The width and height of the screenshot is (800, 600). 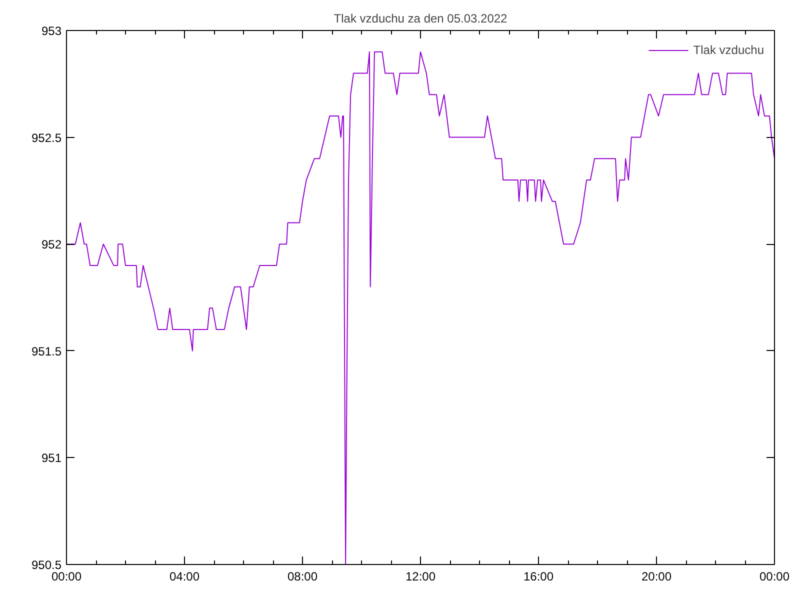 I want to click on chart-title: Tlak vzduchu za den 05.03.2022, so click(x=421, y=19).